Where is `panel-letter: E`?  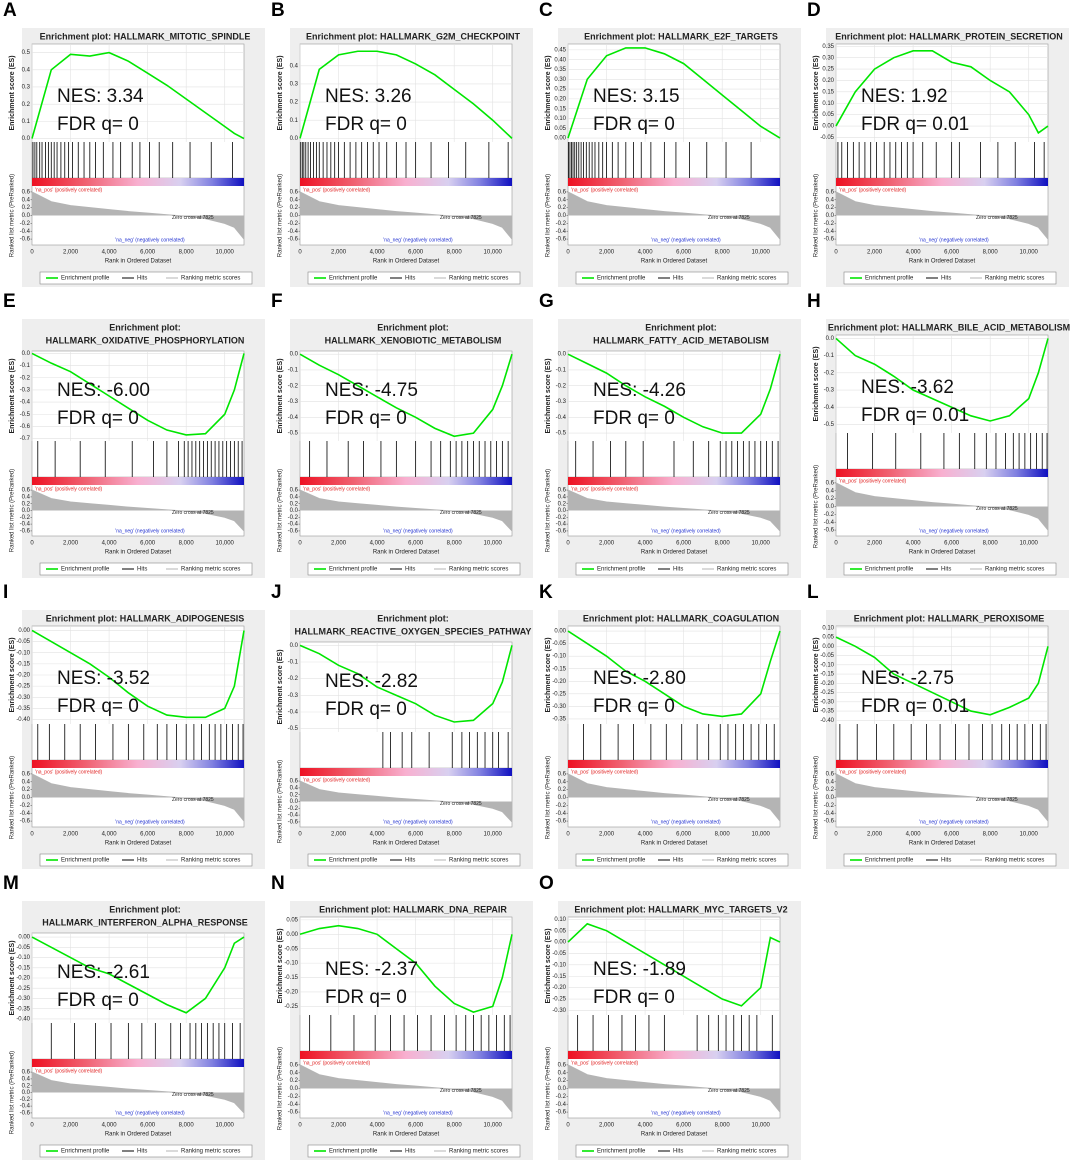
panel-letter: E is located at coordinates (9, 301).